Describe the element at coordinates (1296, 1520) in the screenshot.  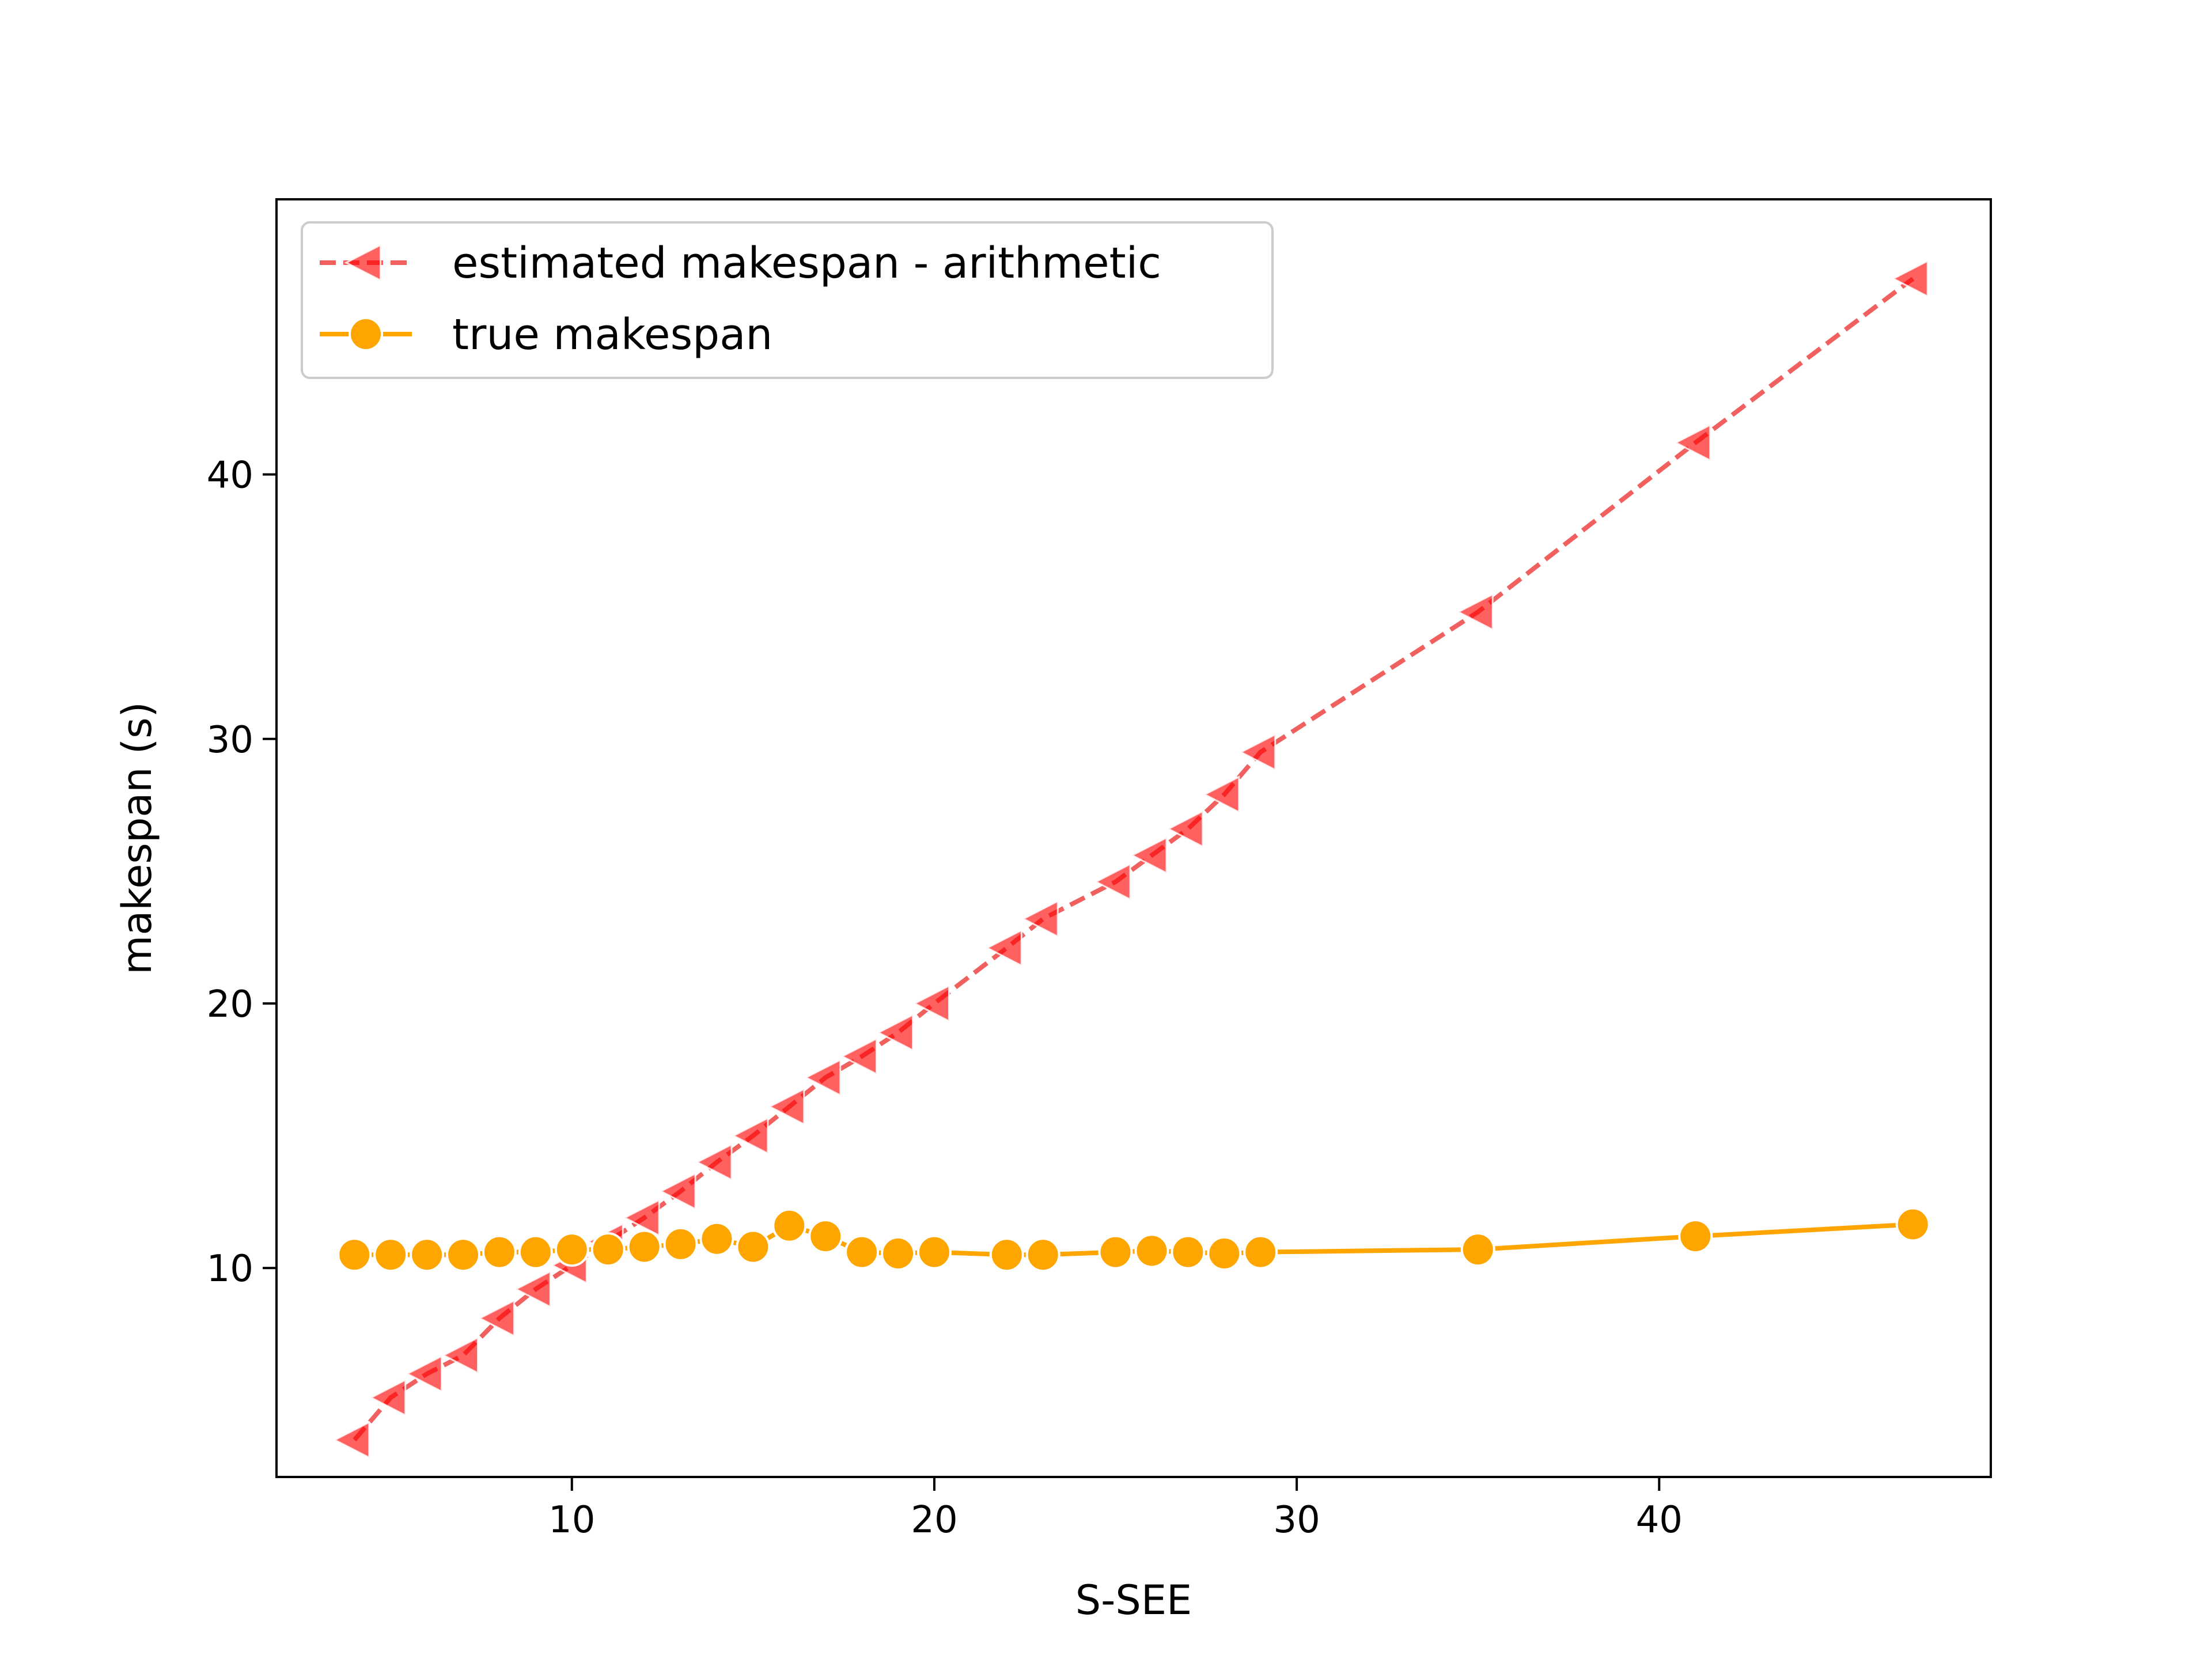
I see `x-tick-label-30: 30` at that location.